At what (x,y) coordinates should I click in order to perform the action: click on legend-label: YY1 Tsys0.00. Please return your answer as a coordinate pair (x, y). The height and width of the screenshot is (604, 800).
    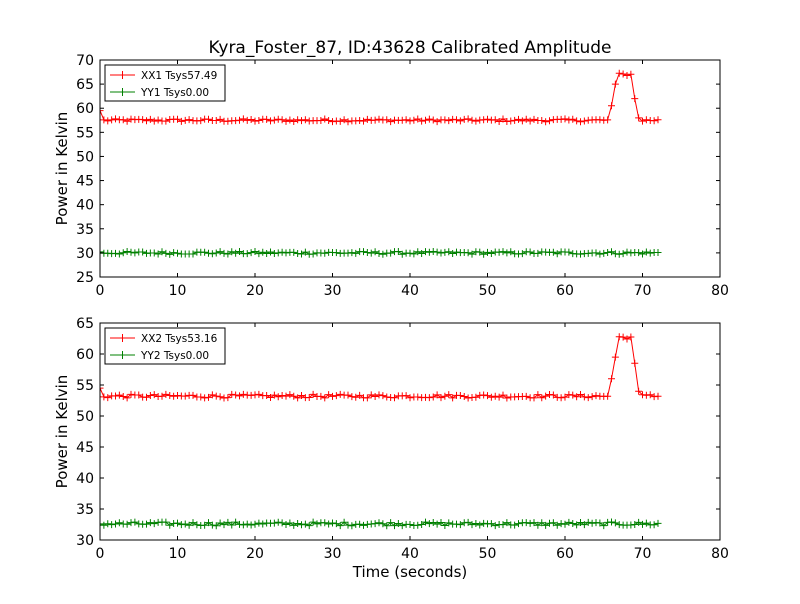
    Looking at the image, I should click on (174, 93).